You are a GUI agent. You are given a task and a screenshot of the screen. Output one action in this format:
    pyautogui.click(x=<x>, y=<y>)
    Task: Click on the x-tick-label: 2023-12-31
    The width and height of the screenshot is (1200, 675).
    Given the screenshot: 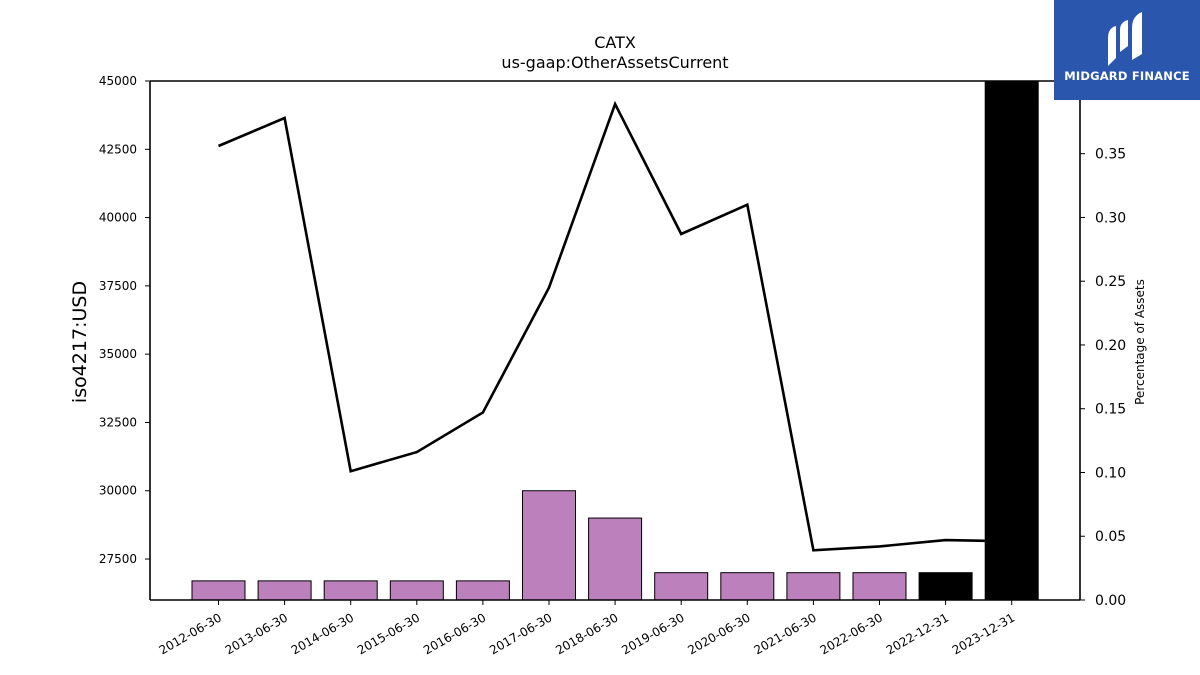 What is the action you would take?
    pyautogui.click(x=983, y=633)
    